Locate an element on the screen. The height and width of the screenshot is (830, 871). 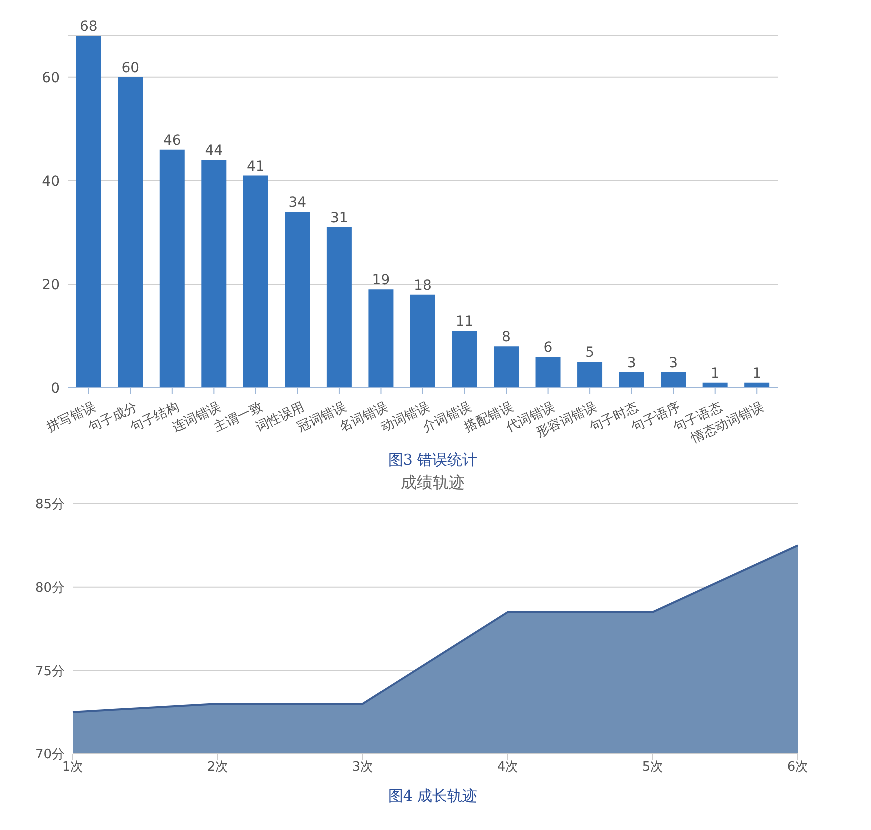
y-tick-label: 60 is located at coordinates (51, 78).